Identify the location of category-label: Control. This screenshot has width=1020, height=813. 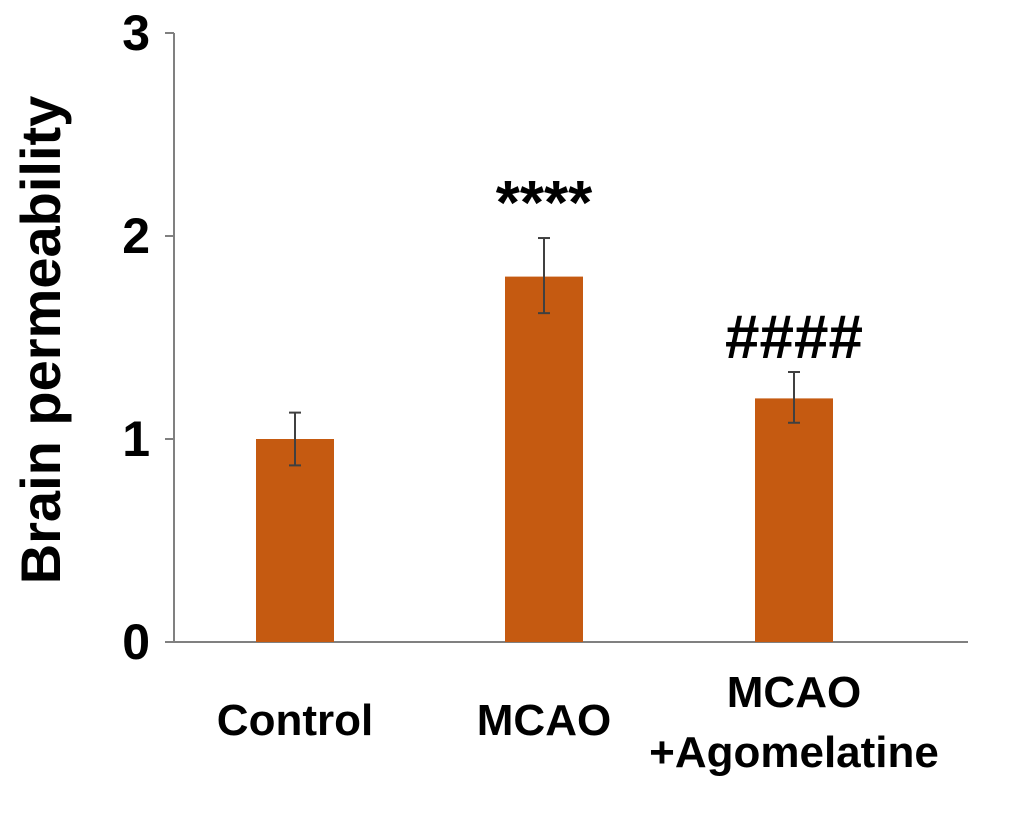
(295, 720).